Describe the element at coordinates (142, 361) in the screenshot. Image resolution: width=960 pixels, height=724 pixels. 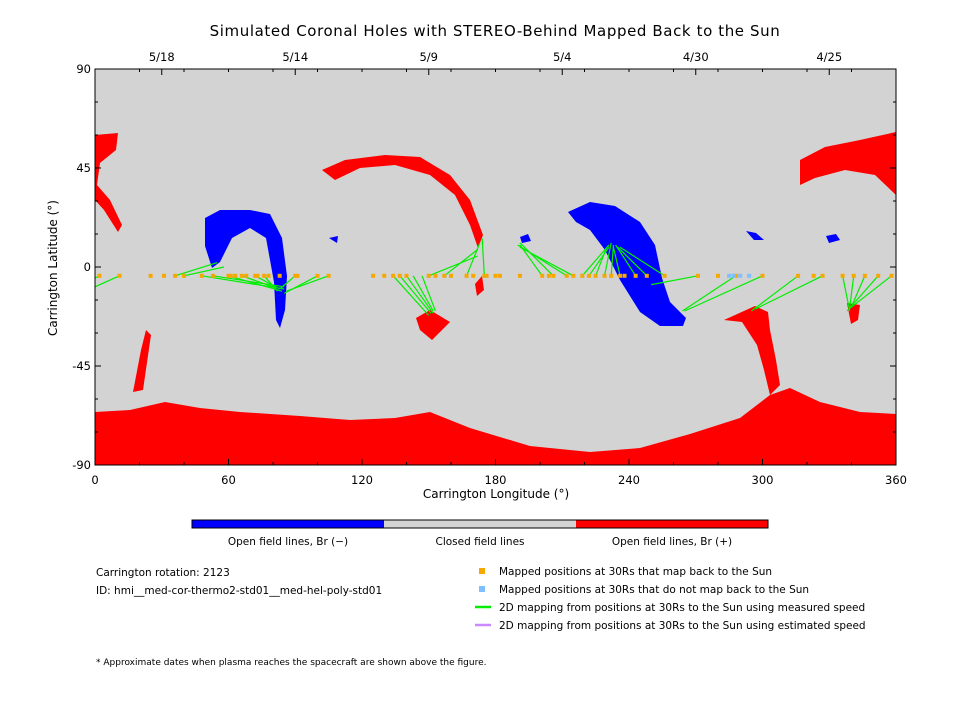
I see `region-positive-sliver` at that location.